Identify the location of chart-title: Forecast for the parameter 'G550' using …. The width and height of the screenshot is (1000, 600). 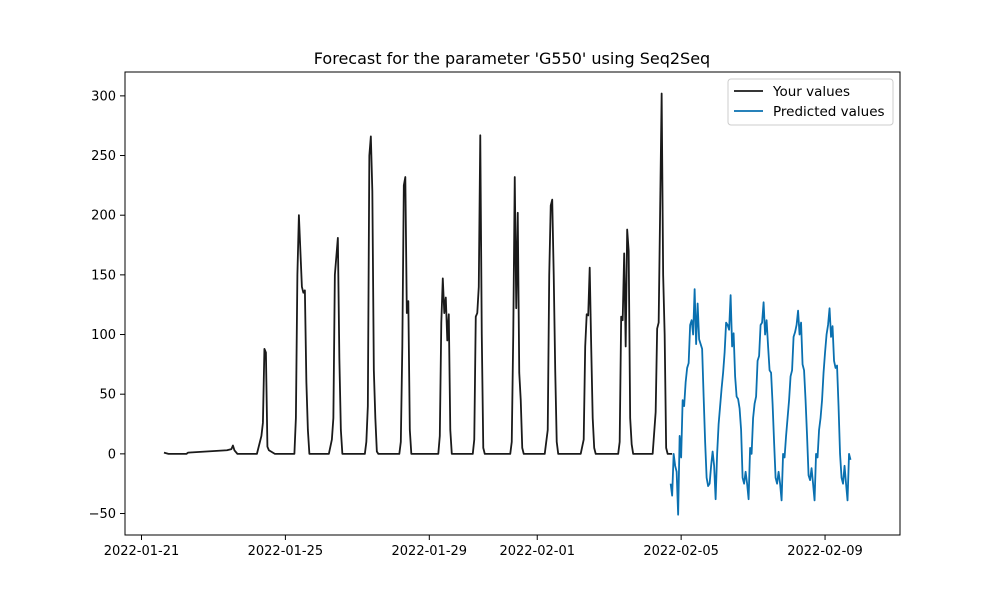
(512, 58).